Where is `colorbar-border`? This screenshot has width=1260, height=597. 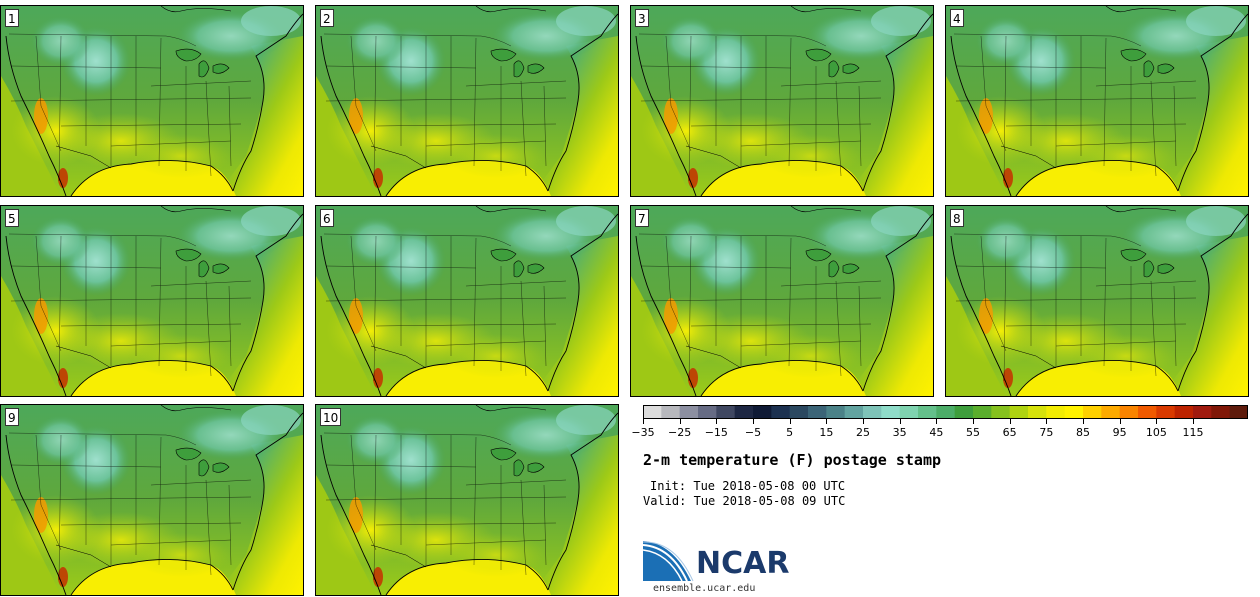 colorbar-border is located at coordinates (945, 412).